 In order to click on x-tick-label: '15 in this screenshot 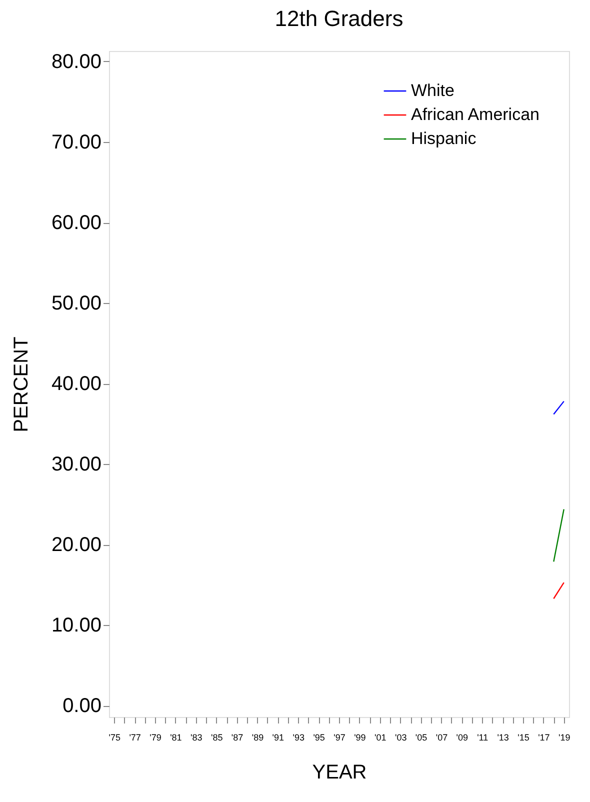, I will do `click(524, 737)`.